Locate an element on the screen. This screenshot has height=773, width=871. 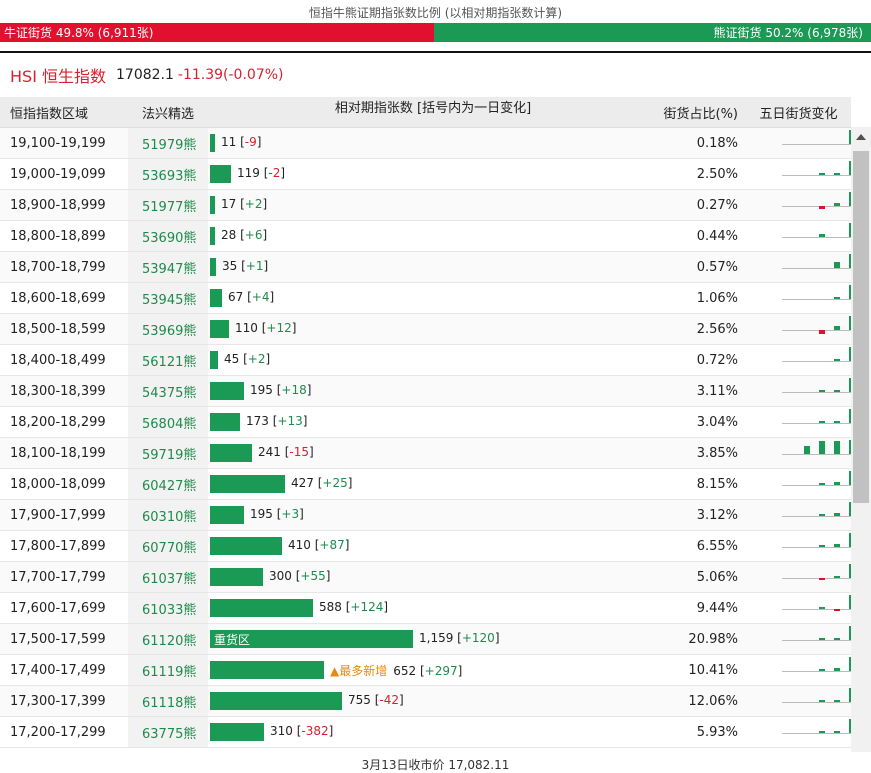
delta-value: +124 is located at coordinates (367, 607).